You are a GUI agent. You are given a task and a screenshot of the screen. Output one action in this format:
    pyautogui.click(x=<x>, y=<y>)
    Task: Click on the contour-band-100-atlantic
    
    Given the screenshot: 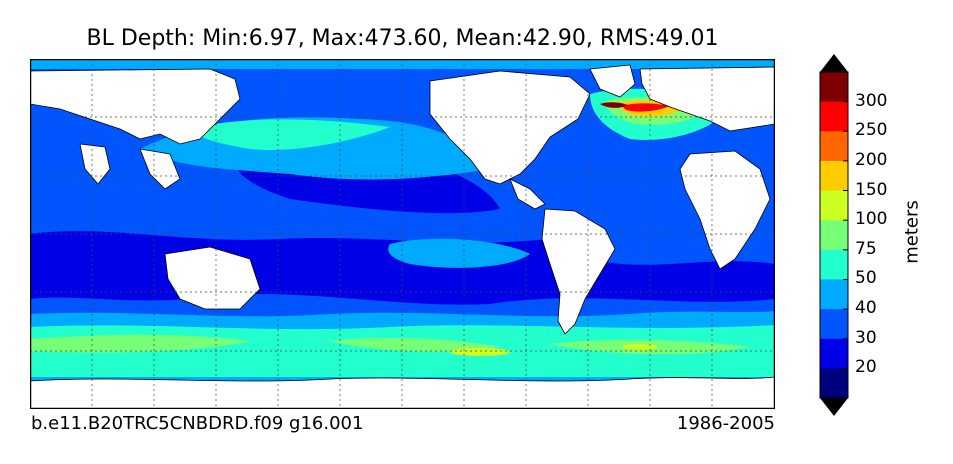 What is the action you would take?
    pyautogui.click(x=640, y=347)
    